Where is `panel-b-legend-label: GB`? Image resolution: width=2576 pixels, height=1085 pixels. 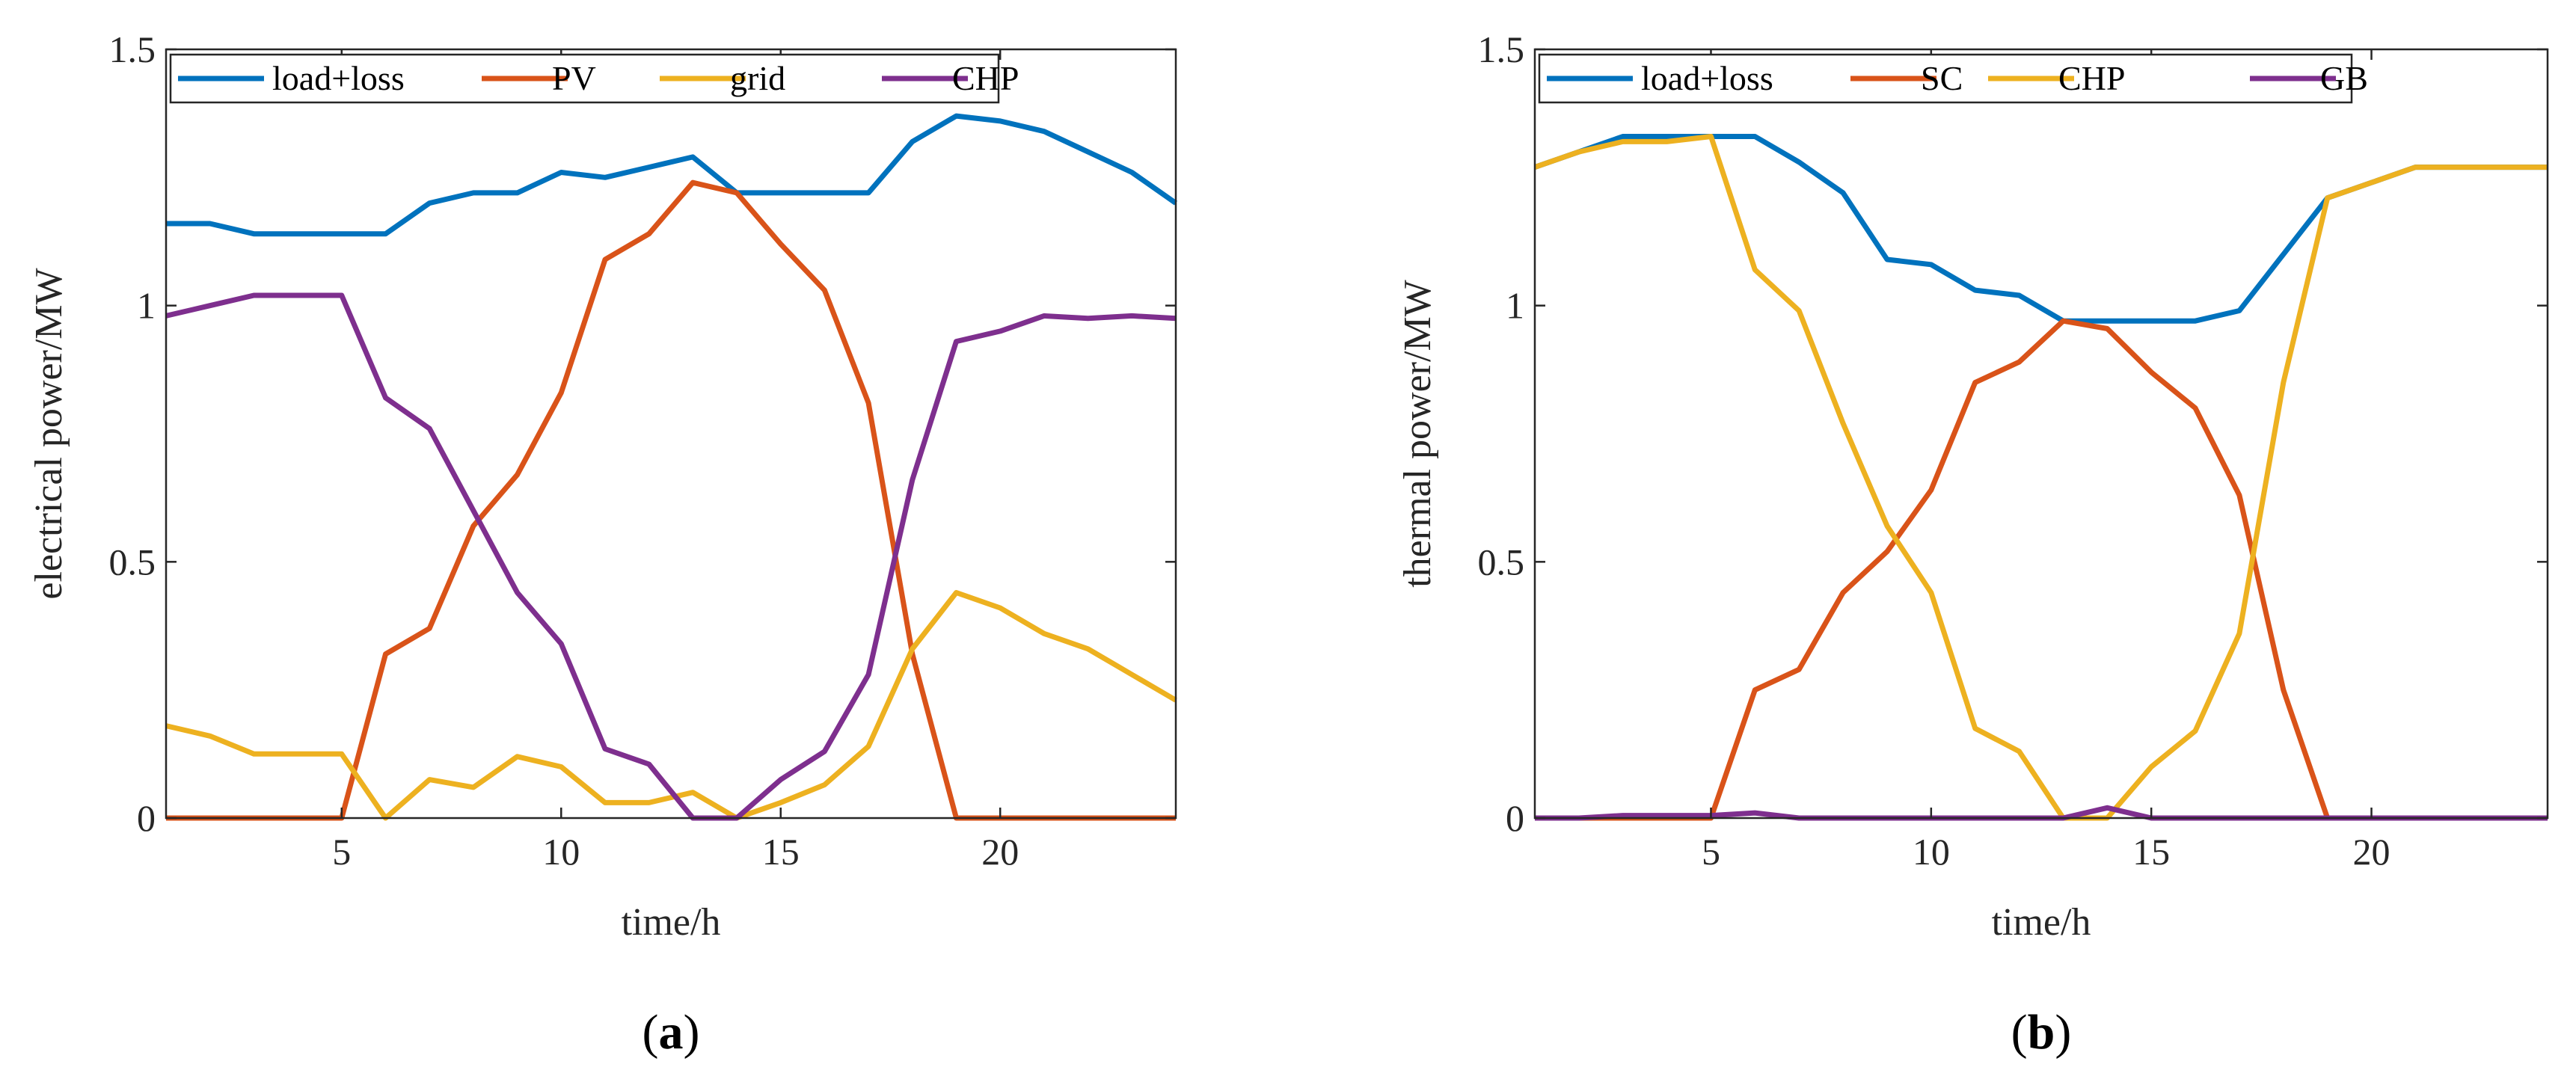
panel-b-legend-label: GB is located at coordinates (2344, 78).